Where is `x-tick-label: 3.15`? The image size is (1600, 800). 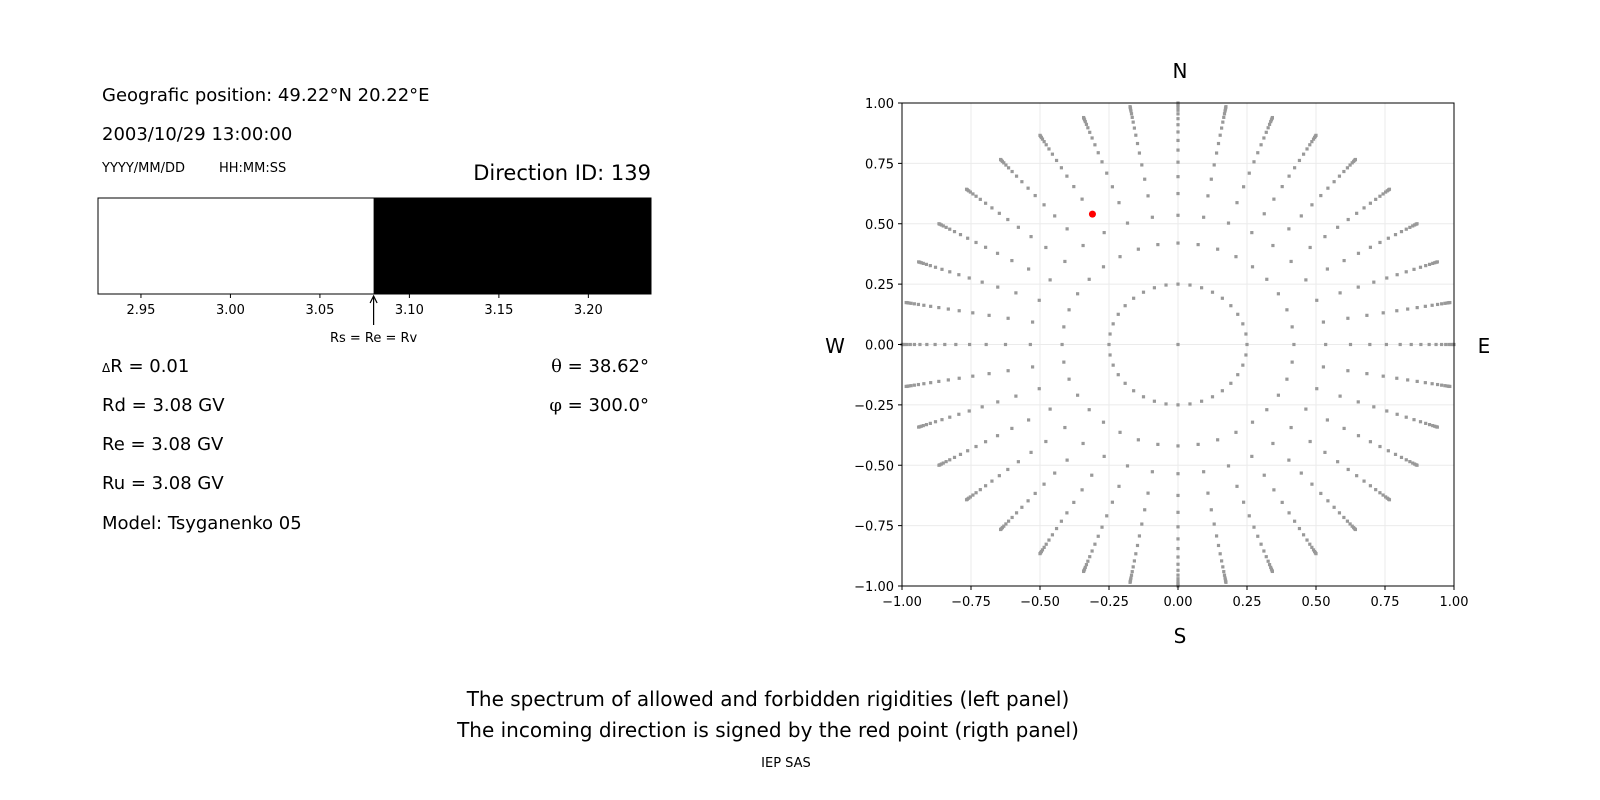 x-tick-label: 3.15 is located at coordinates (498, 310).